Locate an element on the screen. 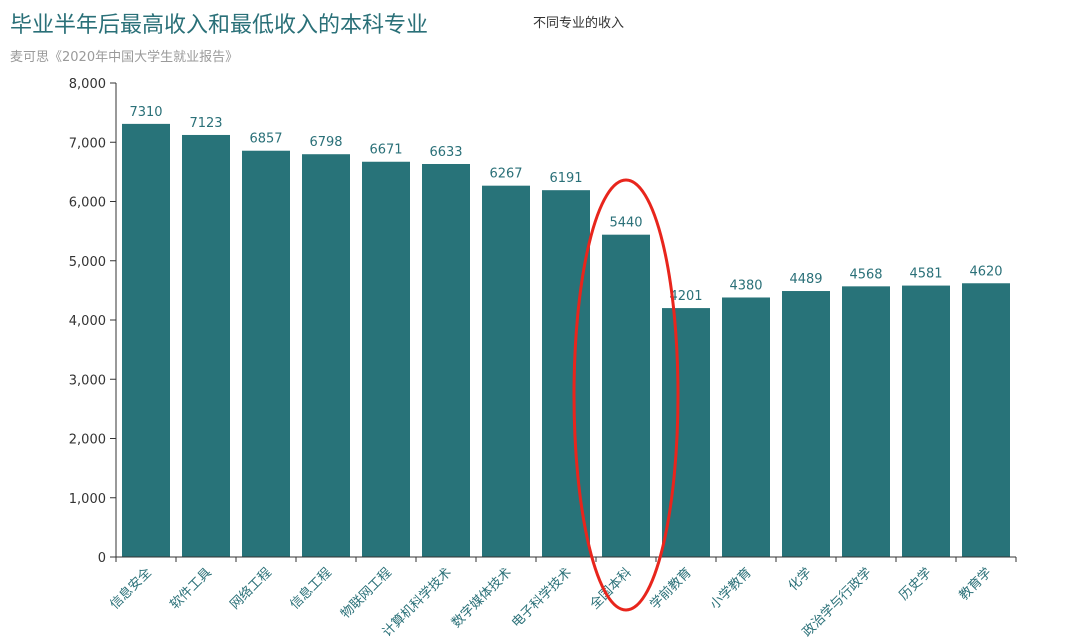  y-tick-label: 1,000 is located at coordinates (87, 499).